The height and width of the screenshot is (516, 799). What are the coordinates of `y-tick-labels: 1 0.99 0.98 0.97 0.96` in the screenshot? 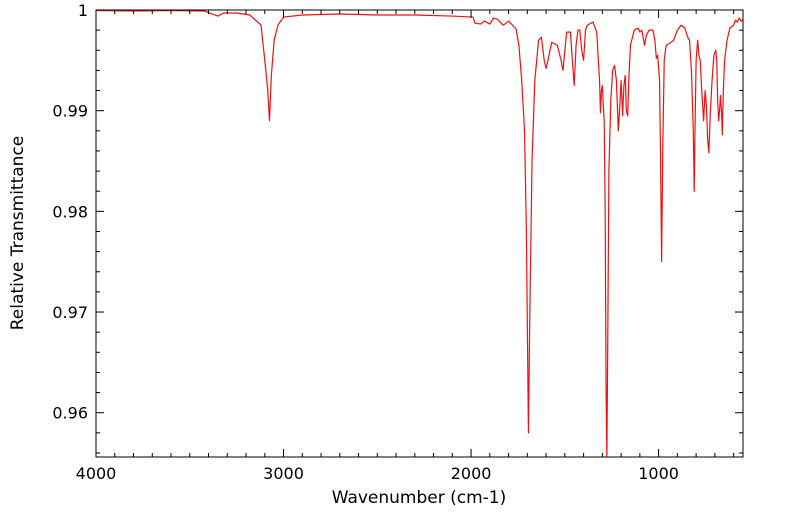 It's located at (70, 212).